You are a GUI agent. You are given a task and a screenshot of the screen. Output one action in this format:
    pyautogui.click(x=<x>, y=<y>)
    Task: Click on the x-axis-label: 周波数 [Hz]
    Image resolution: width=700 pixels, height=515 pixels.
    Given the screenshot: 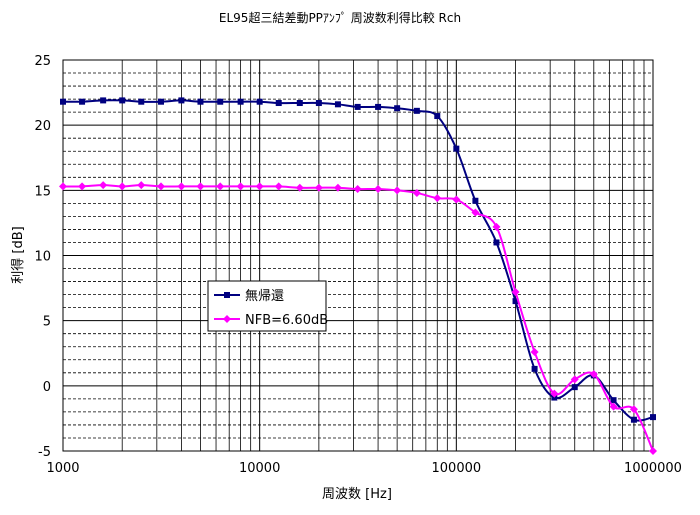 What is the action you would take?
    pyautogui.click(x=357, y=494)
    